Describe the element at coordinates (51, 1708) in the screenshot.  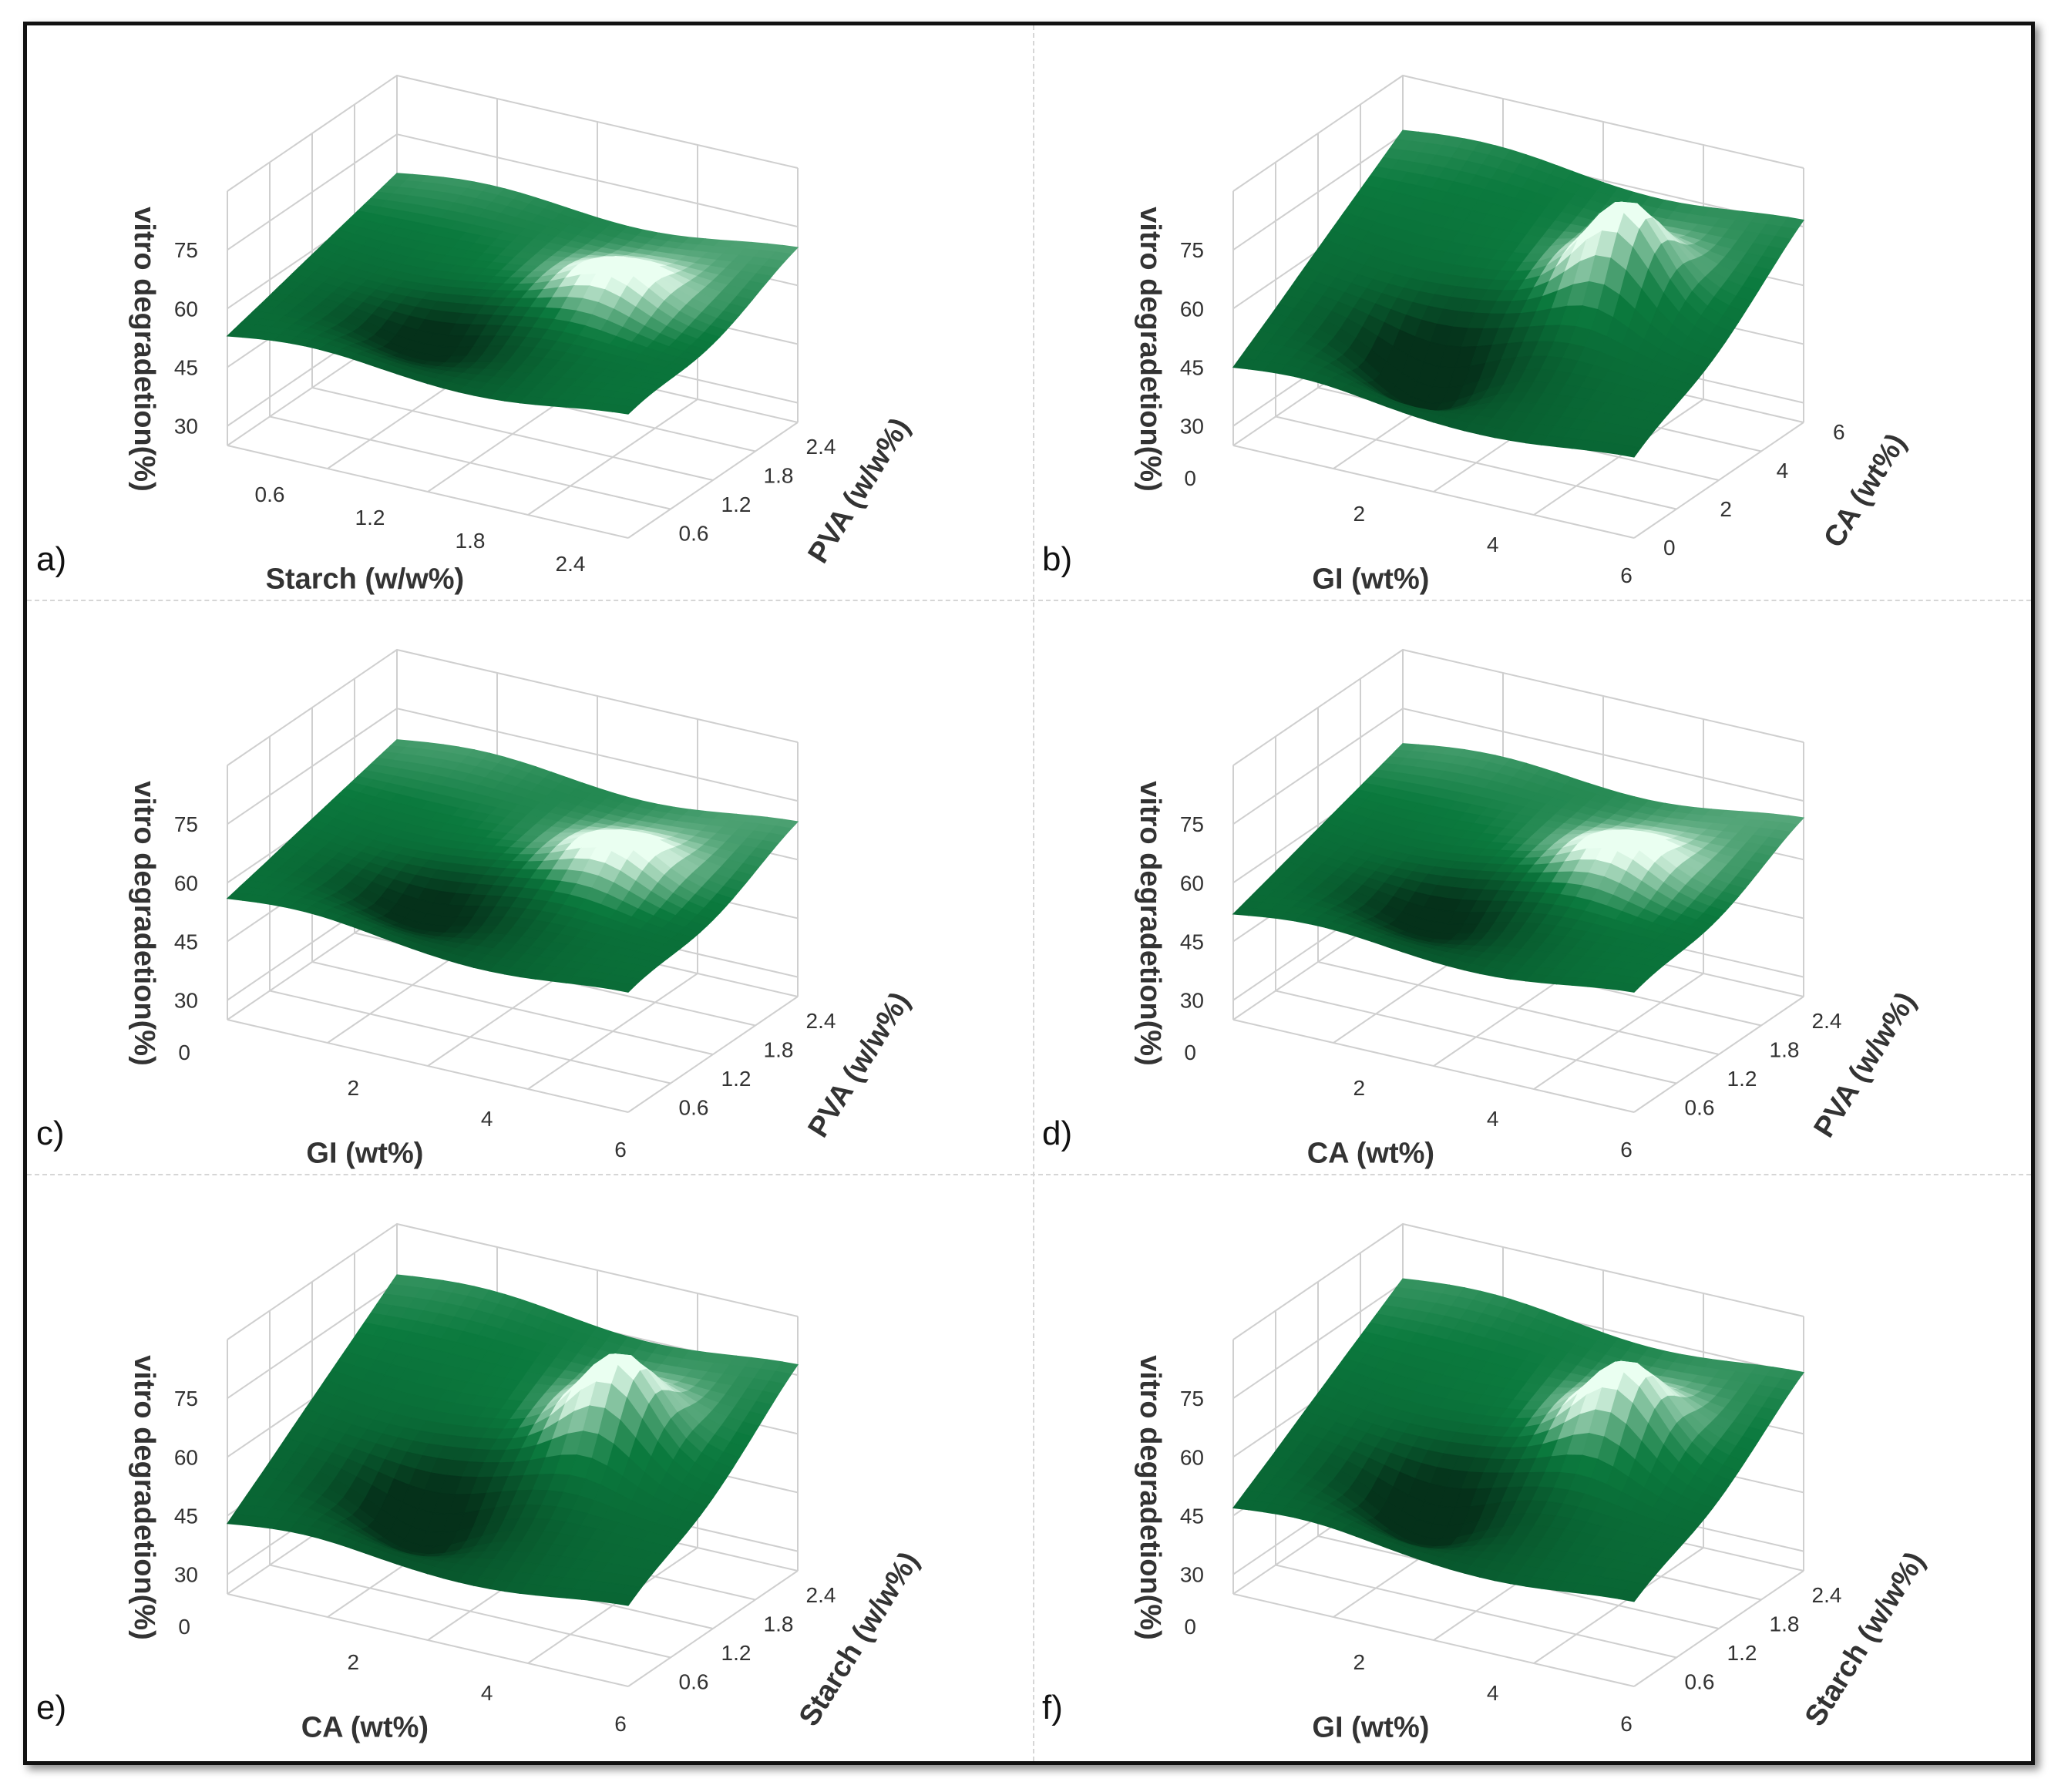
I see `panel-label: e)` at that location.